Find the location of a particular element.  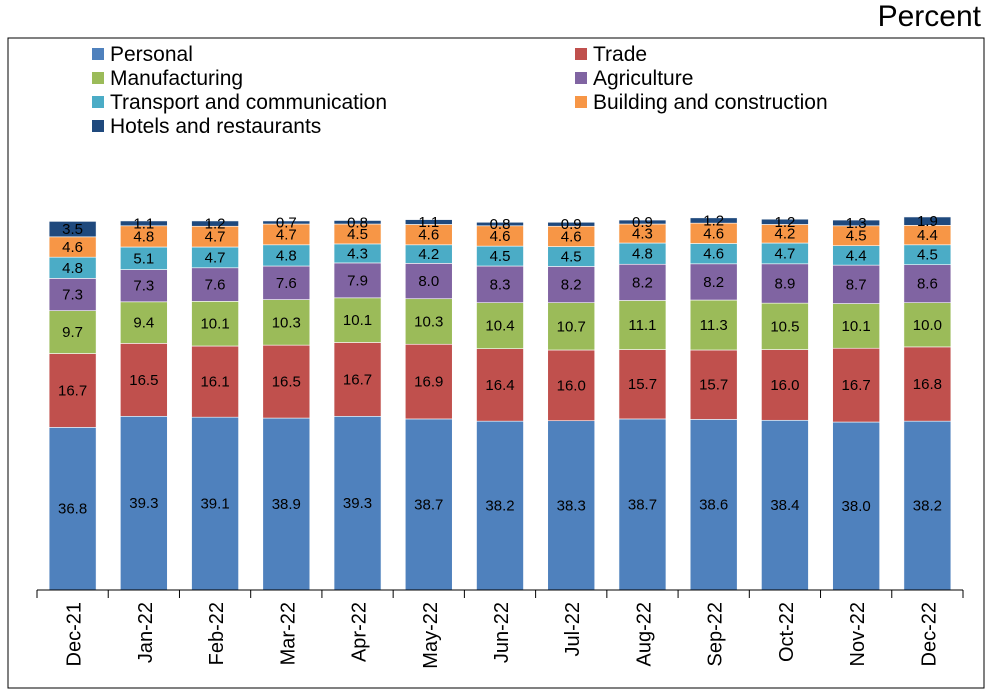

data-label-manufacturing: 10.4 is located at coordinates (499, 326).